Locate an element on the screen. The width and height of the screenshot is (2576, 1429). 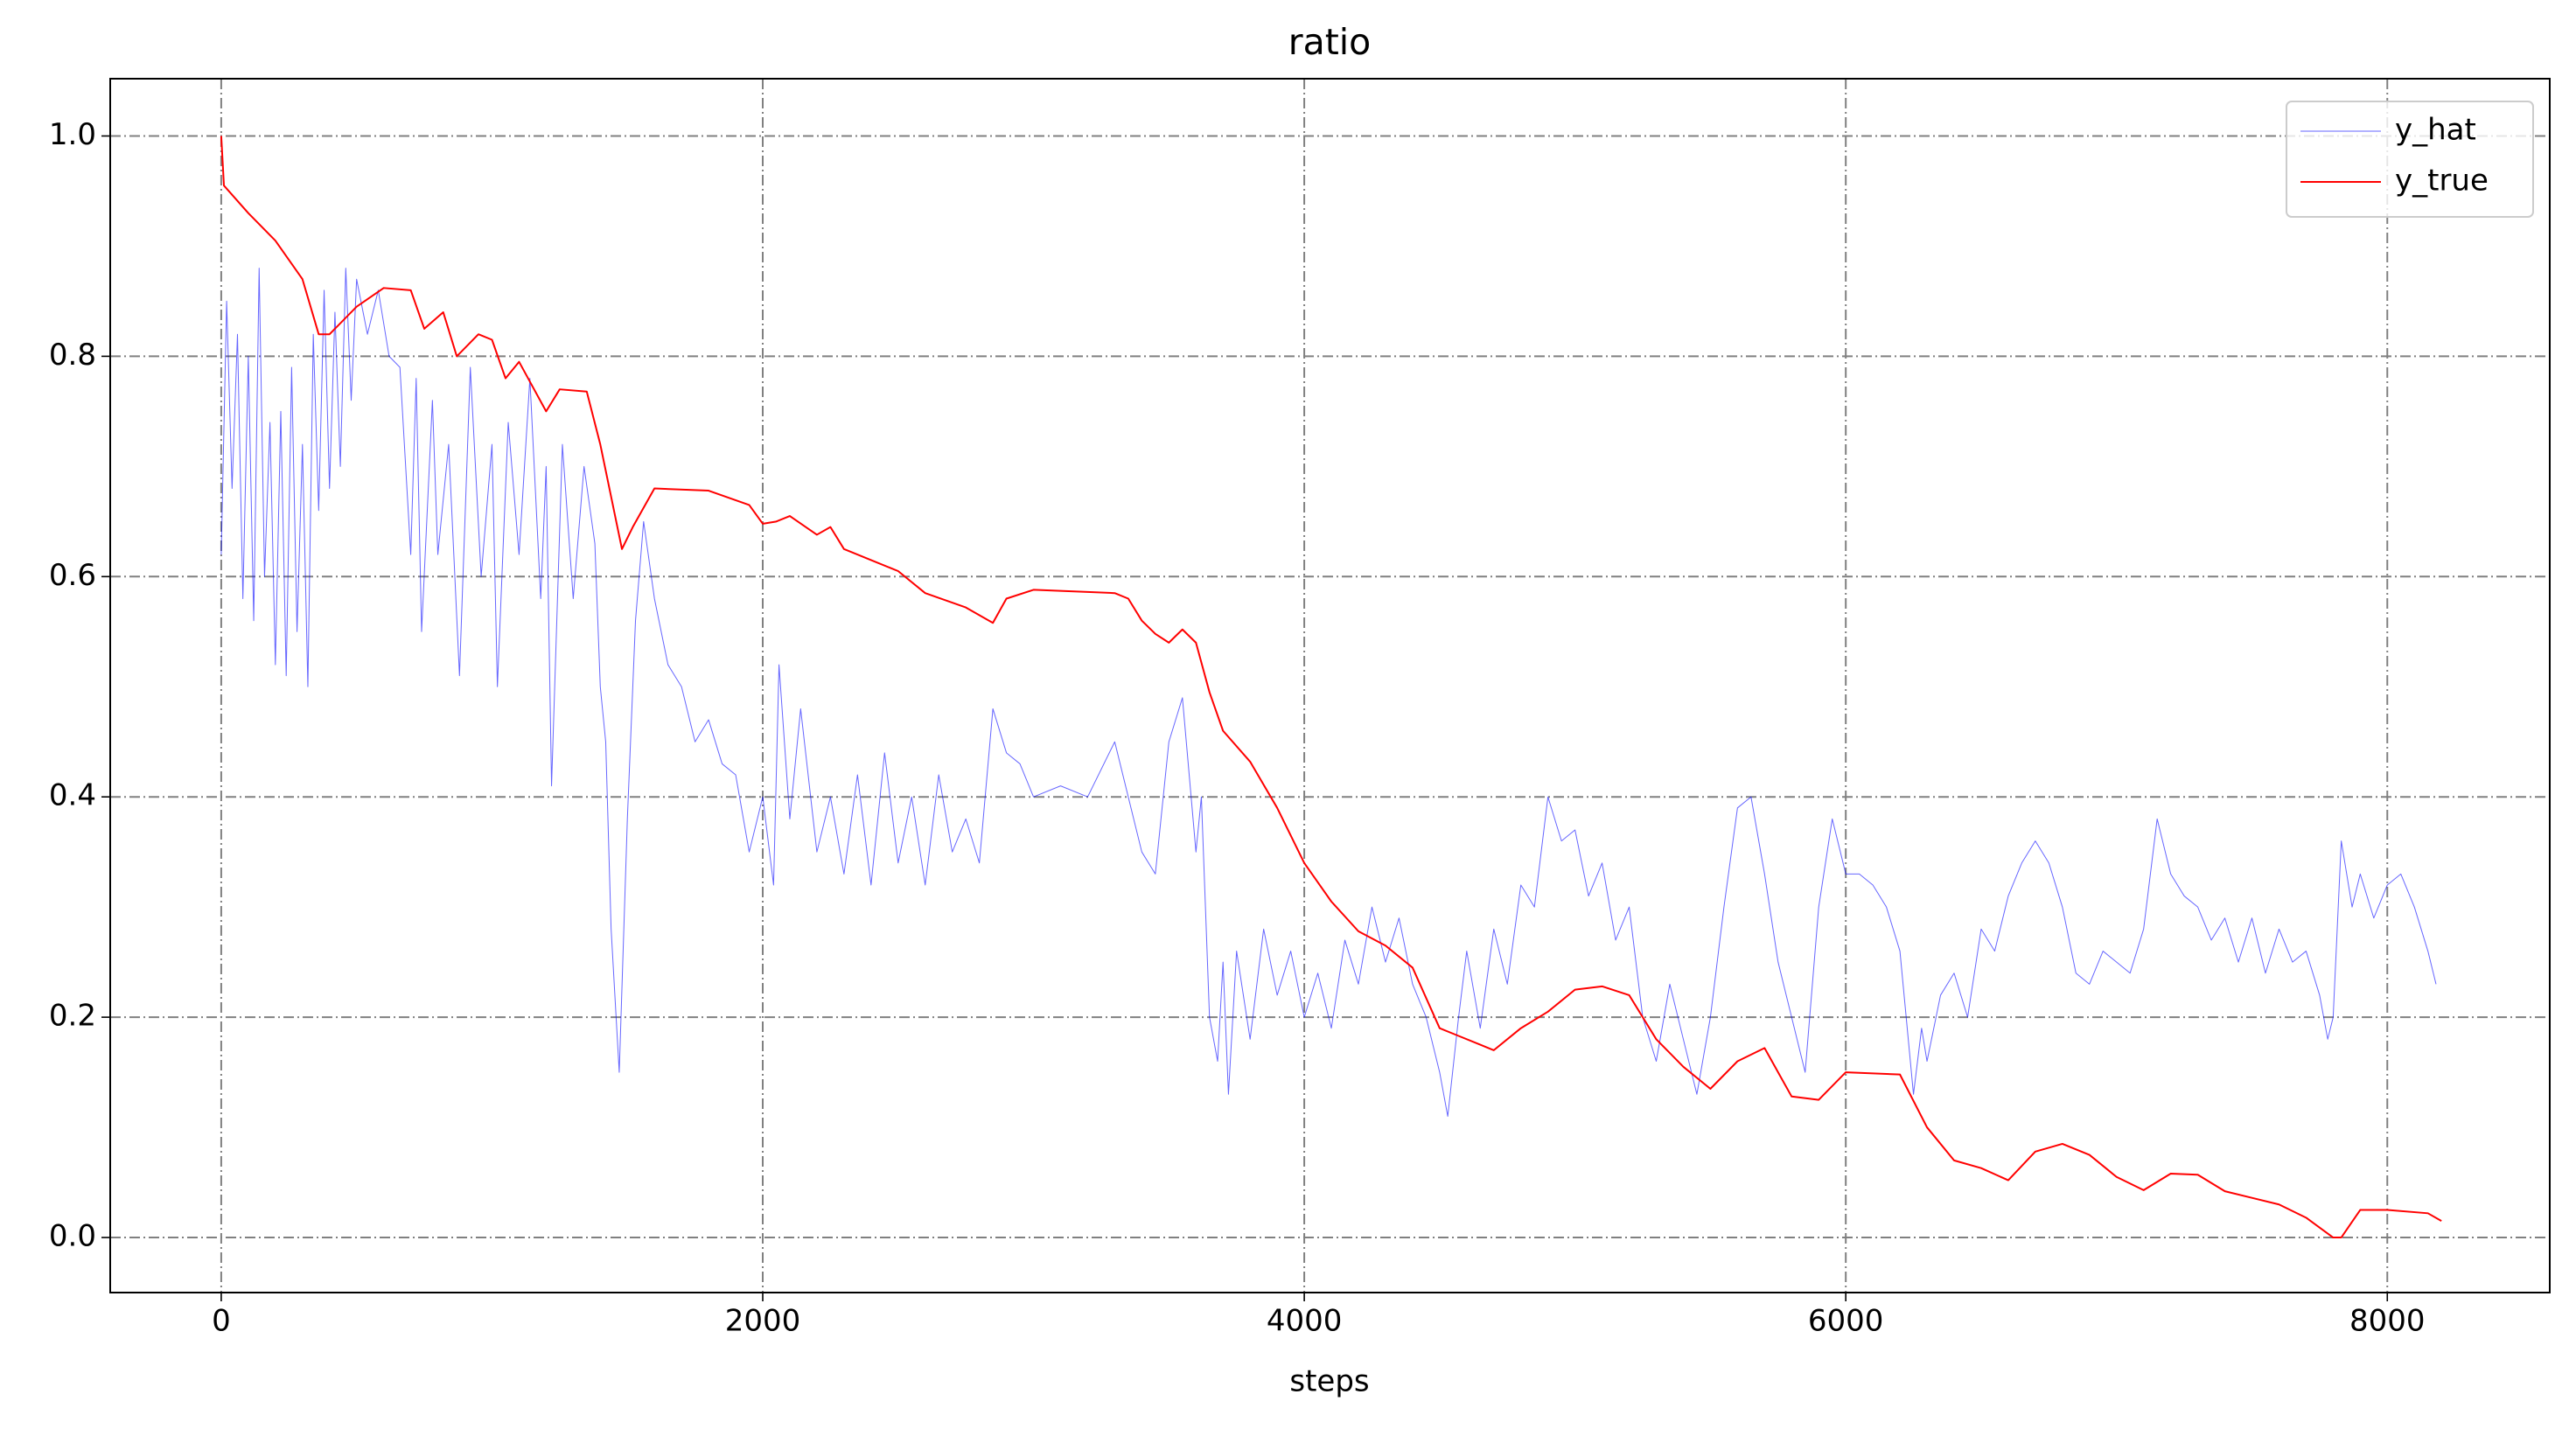
y-tick-label: 0.0 is located at coordinates (72, 1236).